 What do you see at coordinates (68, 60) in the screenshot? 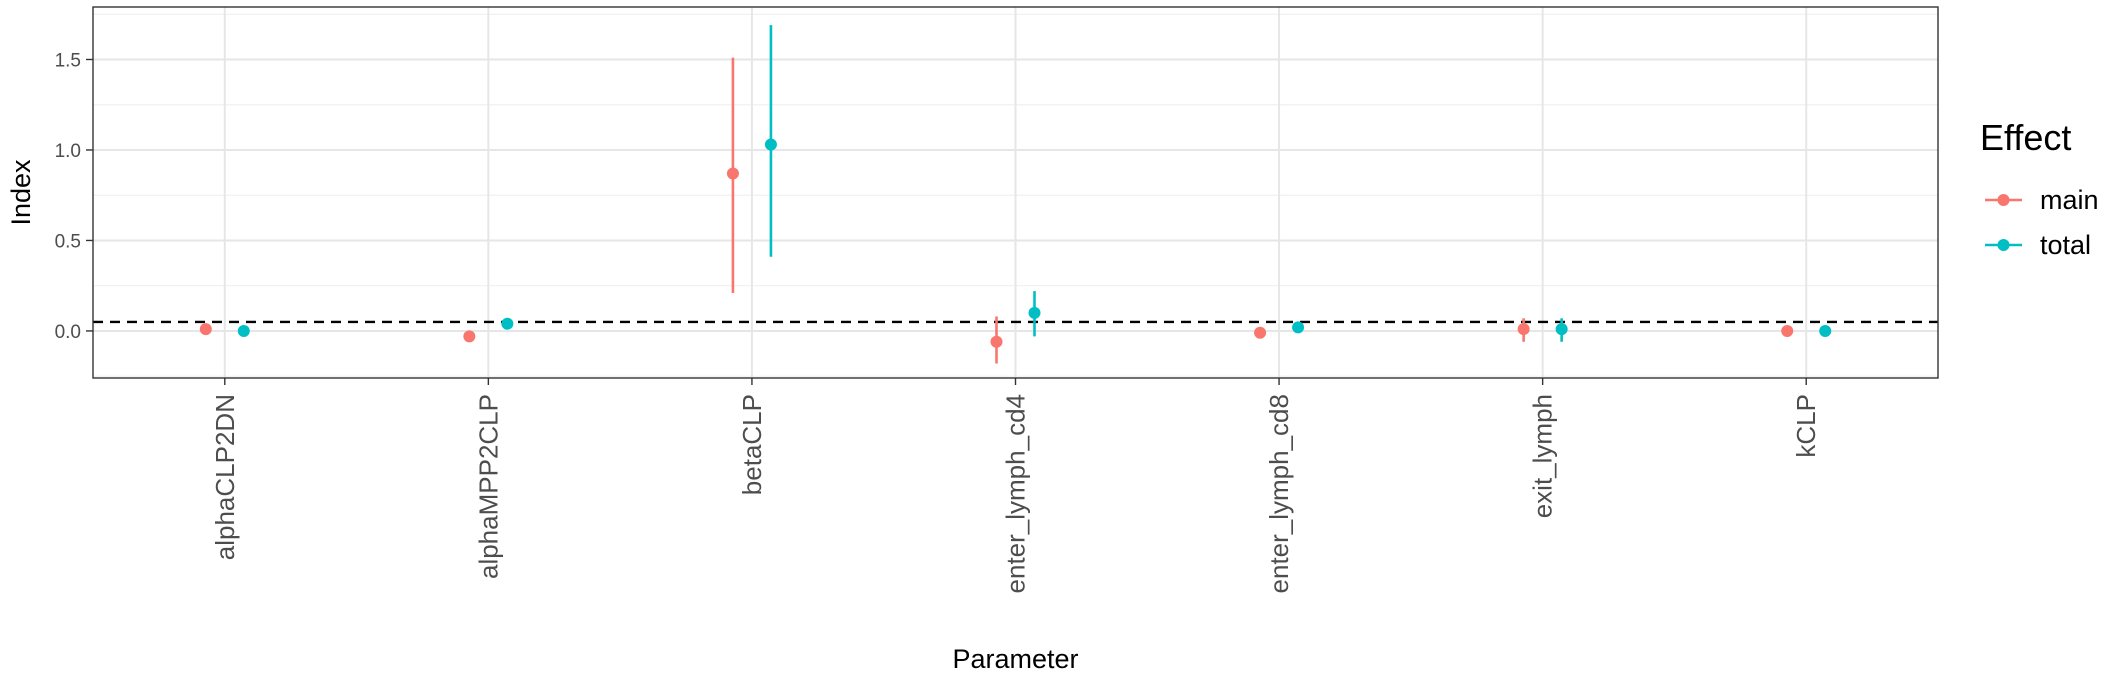
I see `y-tick-label: 1.5` at bounding box center [68, 60].